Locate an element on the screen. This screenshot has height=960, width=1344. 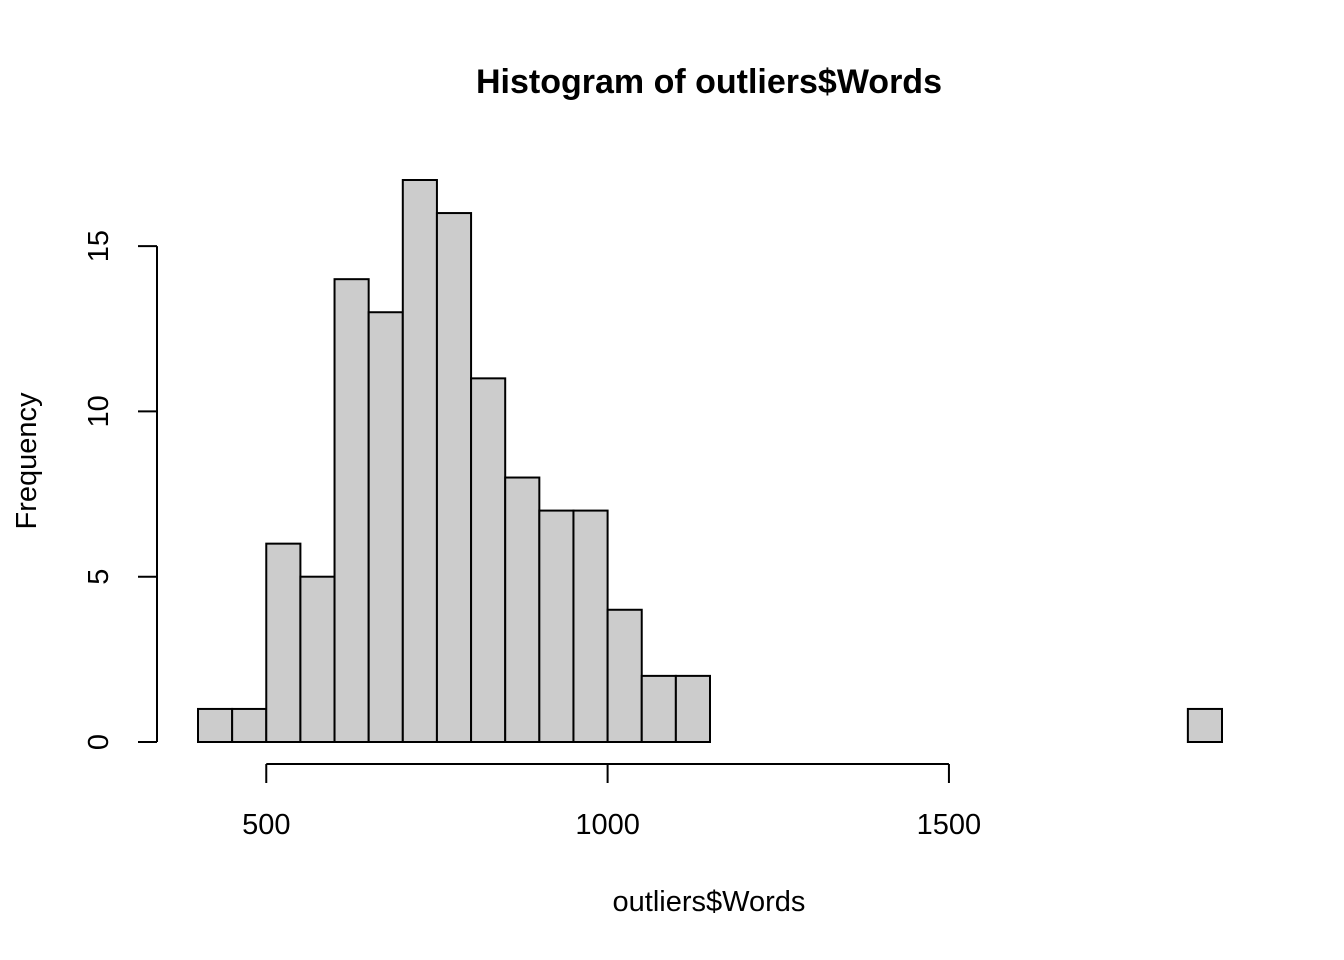
y-tick-label-2: 10 is located at coordinates (99, 411).